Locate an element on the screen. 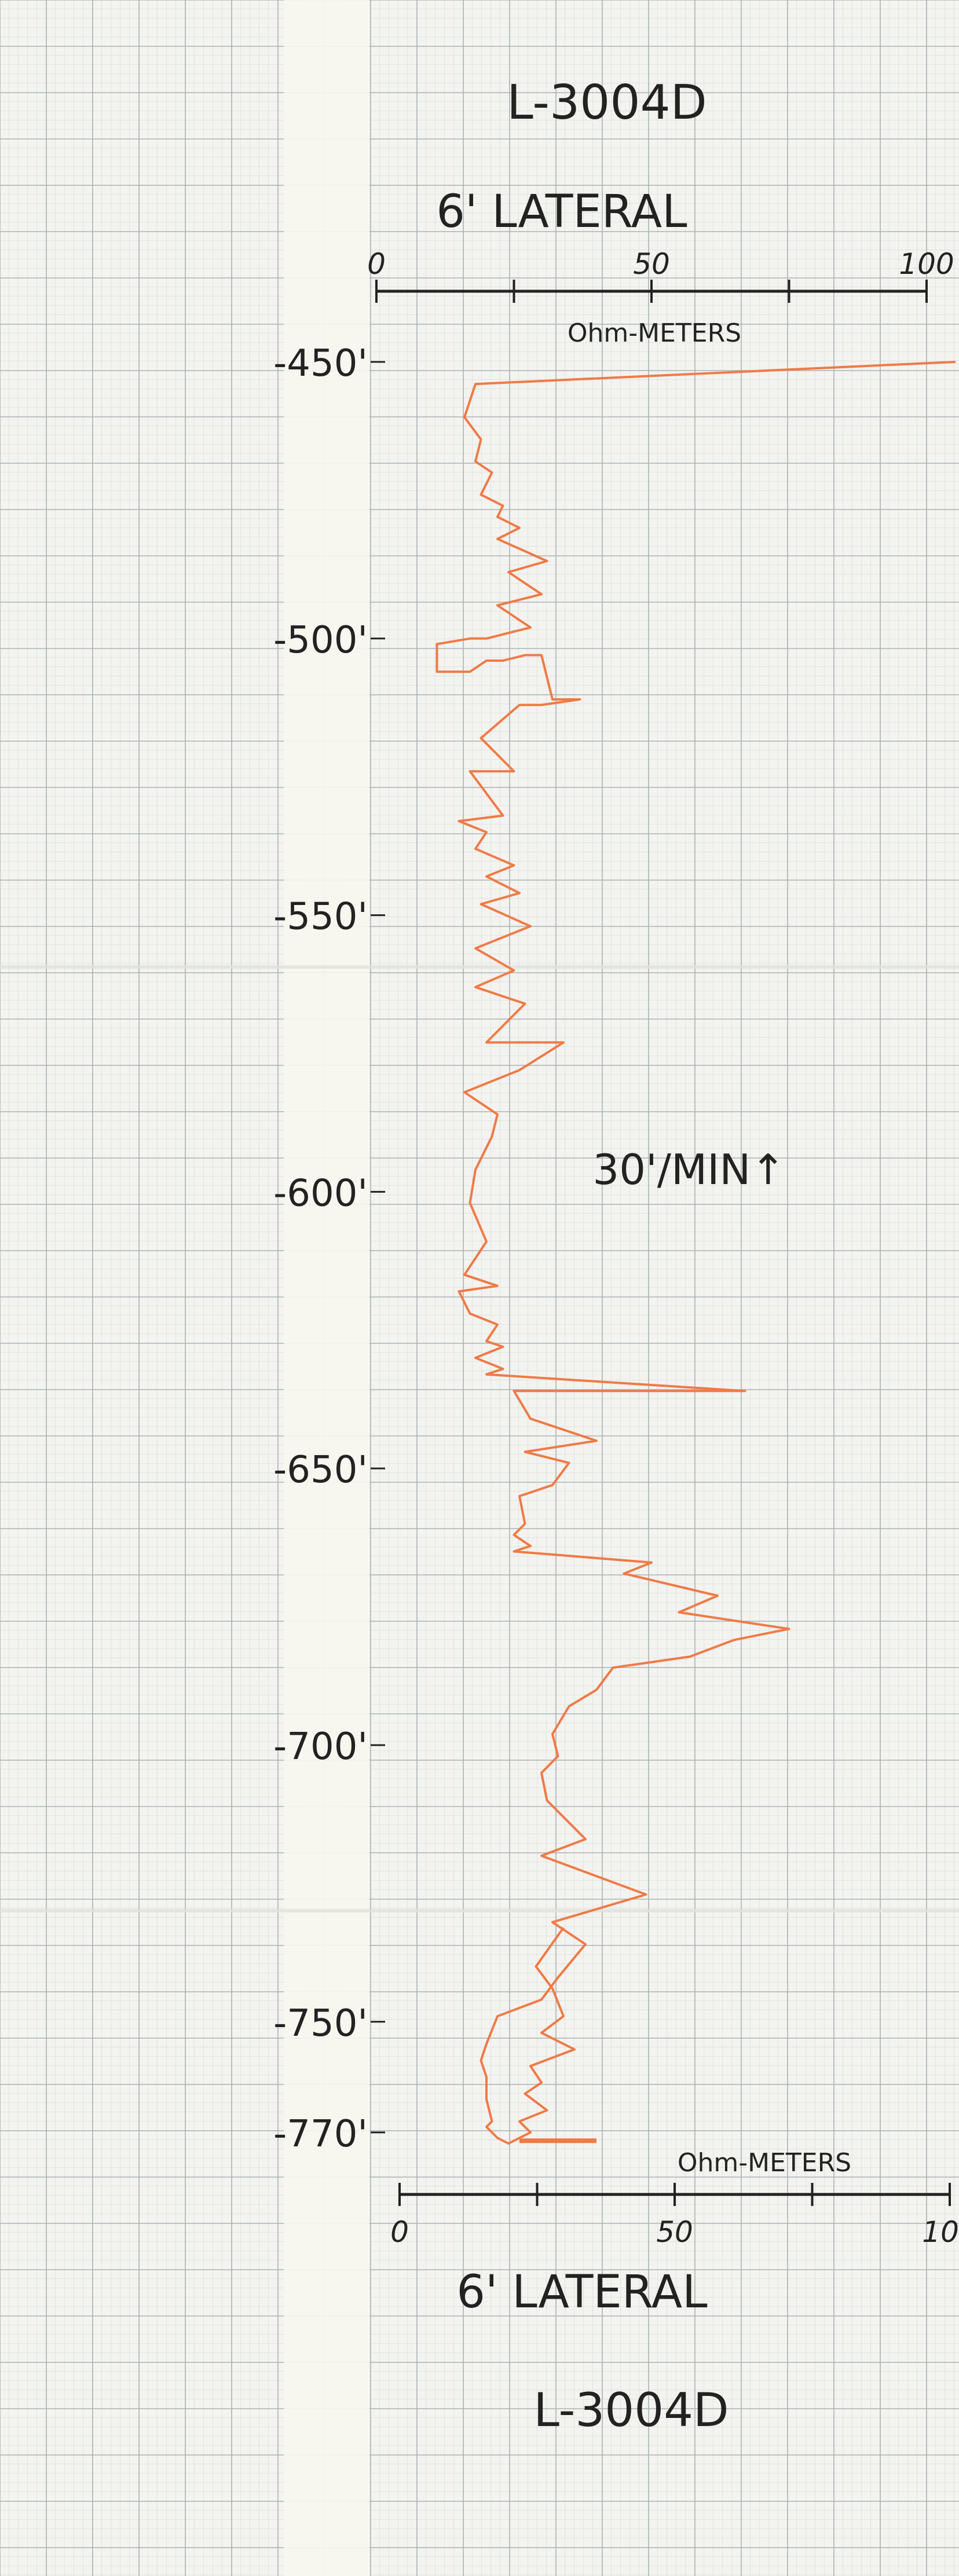  bottom-scale-tick-label: 100 is located at coordinates (940, 2232).